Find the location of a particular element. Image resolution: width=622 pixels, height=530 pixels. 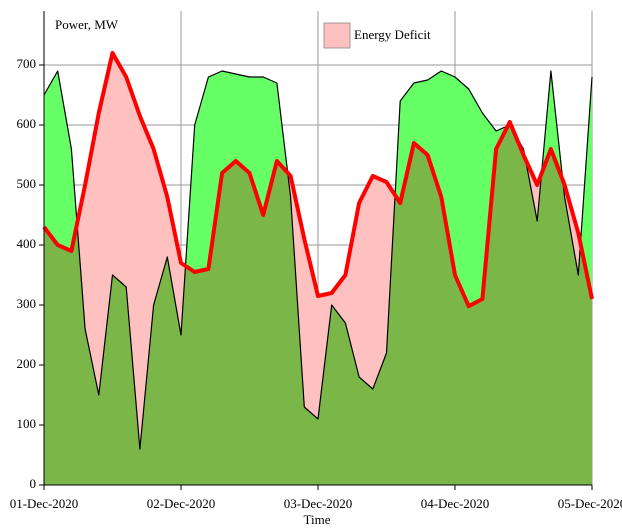

y-tick-label: 100 is located at coordinates (27, 423).